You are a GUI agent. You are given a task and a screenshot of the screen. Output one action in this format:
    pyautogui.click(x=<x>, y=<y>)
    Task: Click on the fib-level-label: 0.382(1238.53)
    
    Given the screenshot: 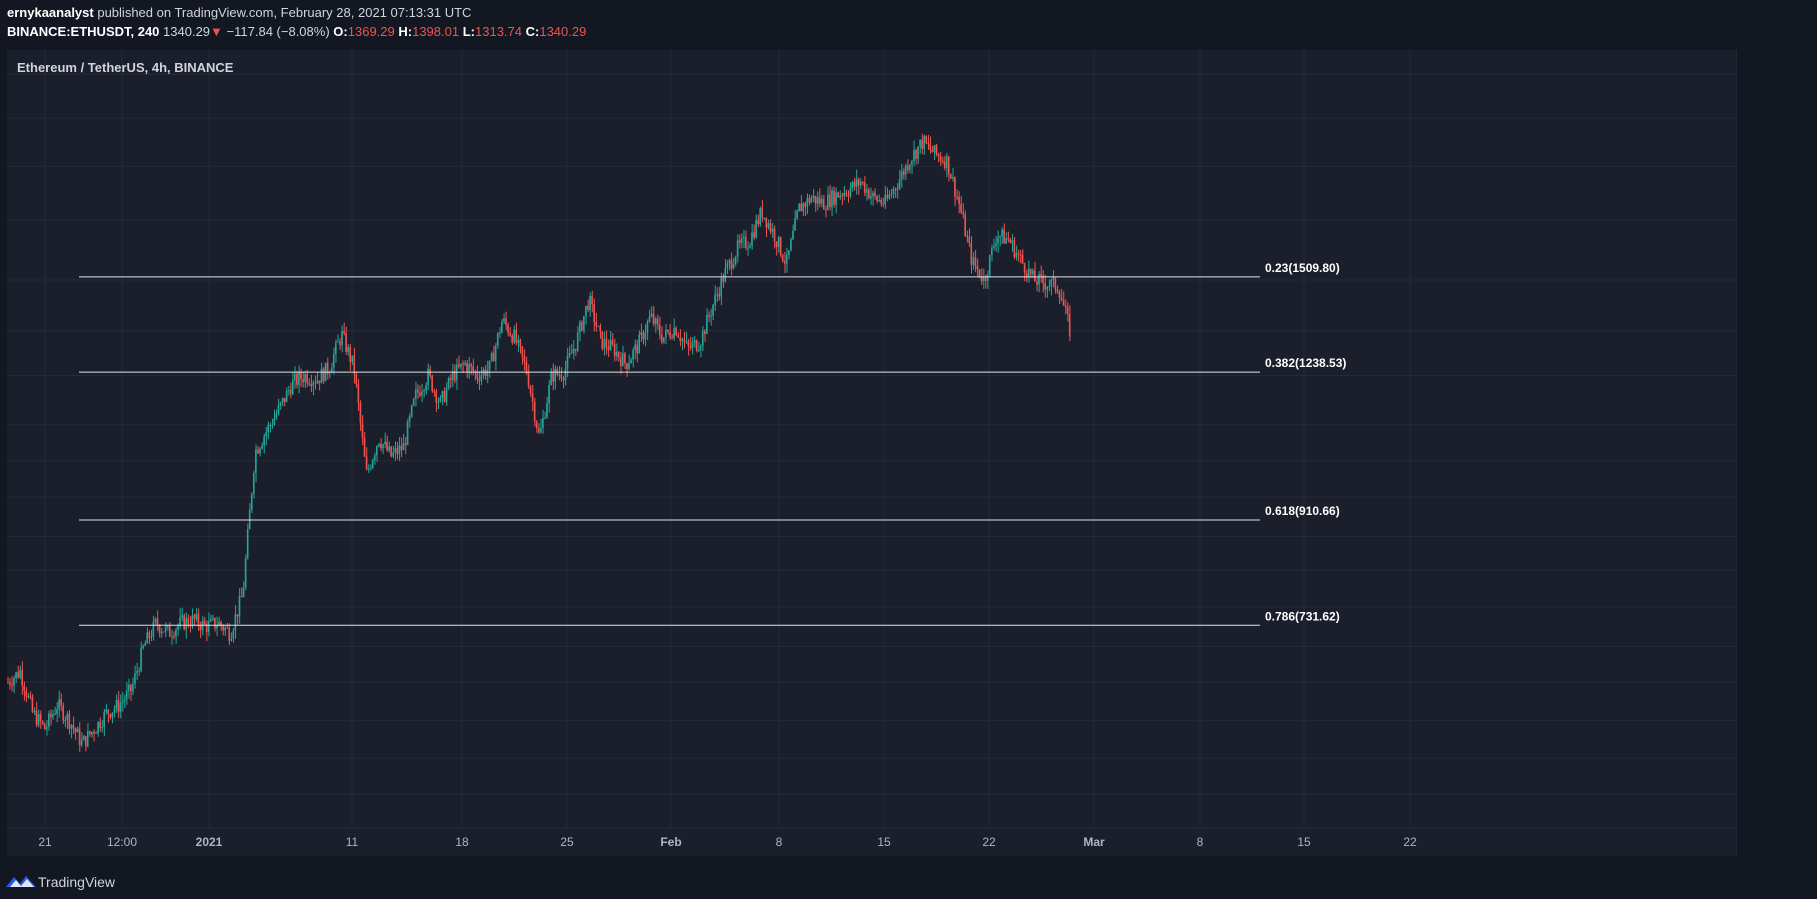 What is the action you would take?
    pyautogui.click(x=1305, y=363)
    